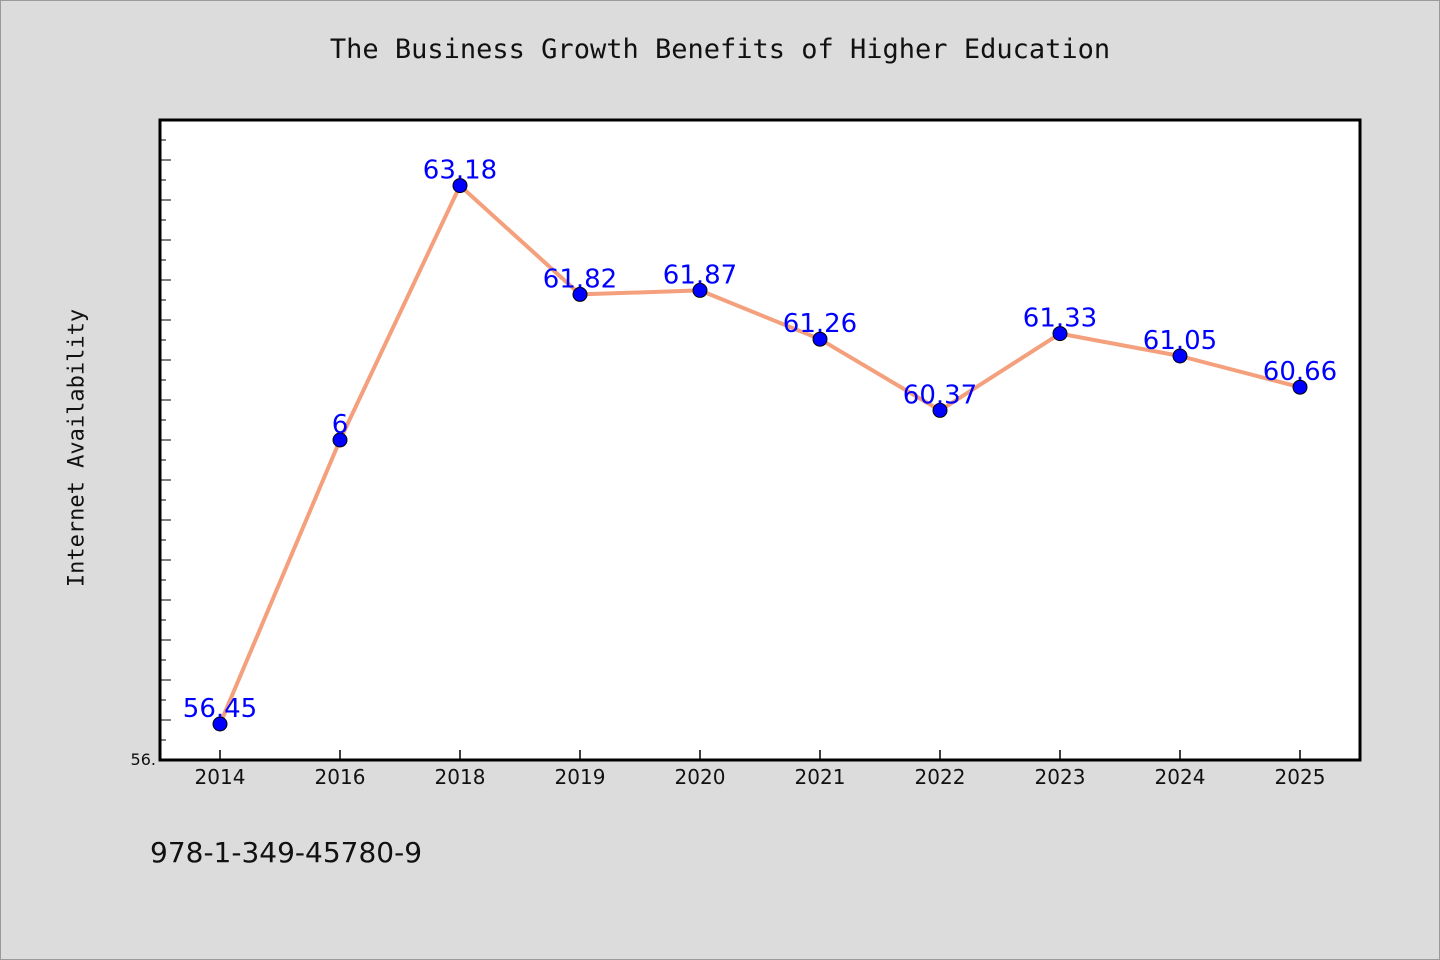 The width and height of the screenshot is (1440, 960). What do you see at coordinates (460, 171) in the screenshot?
I see `data-label: 63.18` at bounding box center [460, 171].